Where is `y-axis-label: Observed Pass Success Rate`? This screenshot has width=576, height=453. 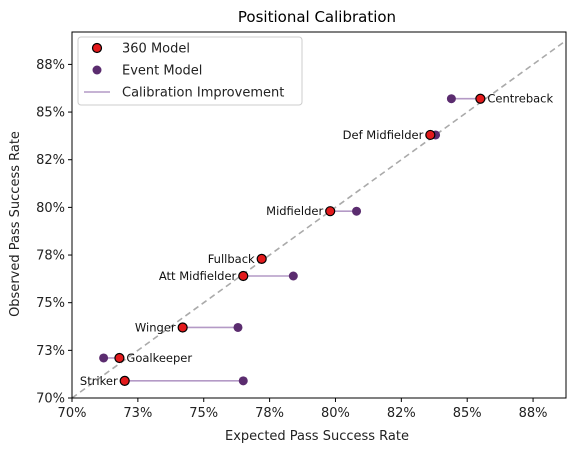 y-axis-label: Observed Pass Success Rate is located at coordinates (15, 224).